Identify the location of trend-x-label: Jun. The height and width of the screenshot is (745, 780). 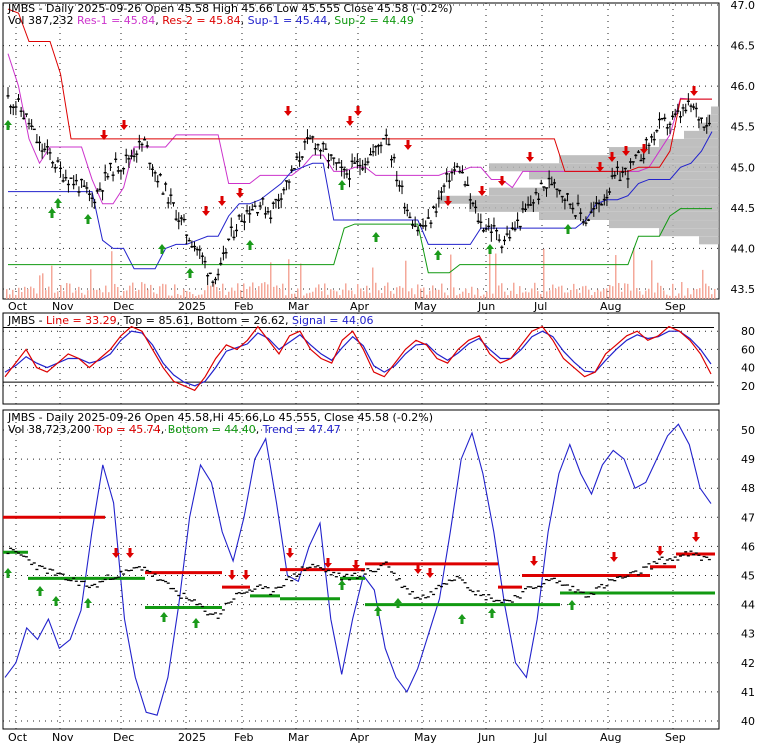
(486, 737).